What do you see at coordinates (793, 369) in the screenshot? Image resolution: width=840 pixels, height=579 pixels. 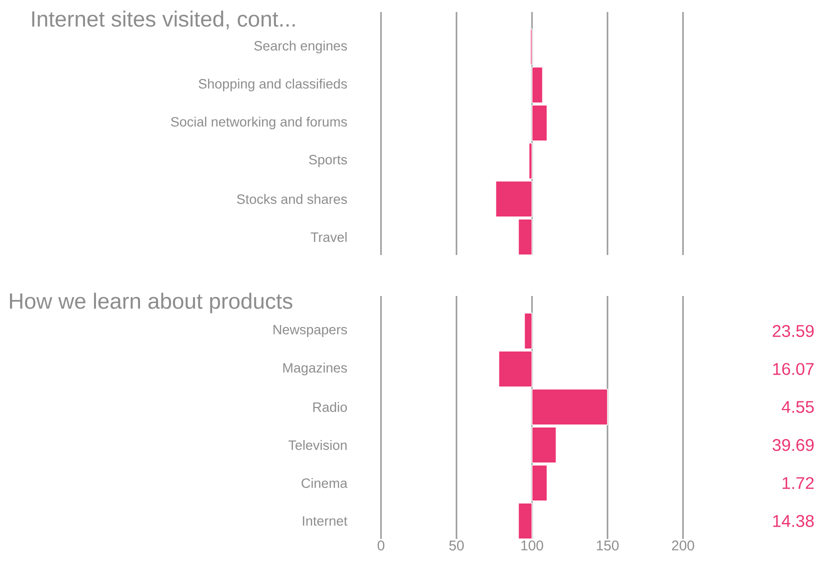 I see `text: 16.07` at bounding box center [793, 369].